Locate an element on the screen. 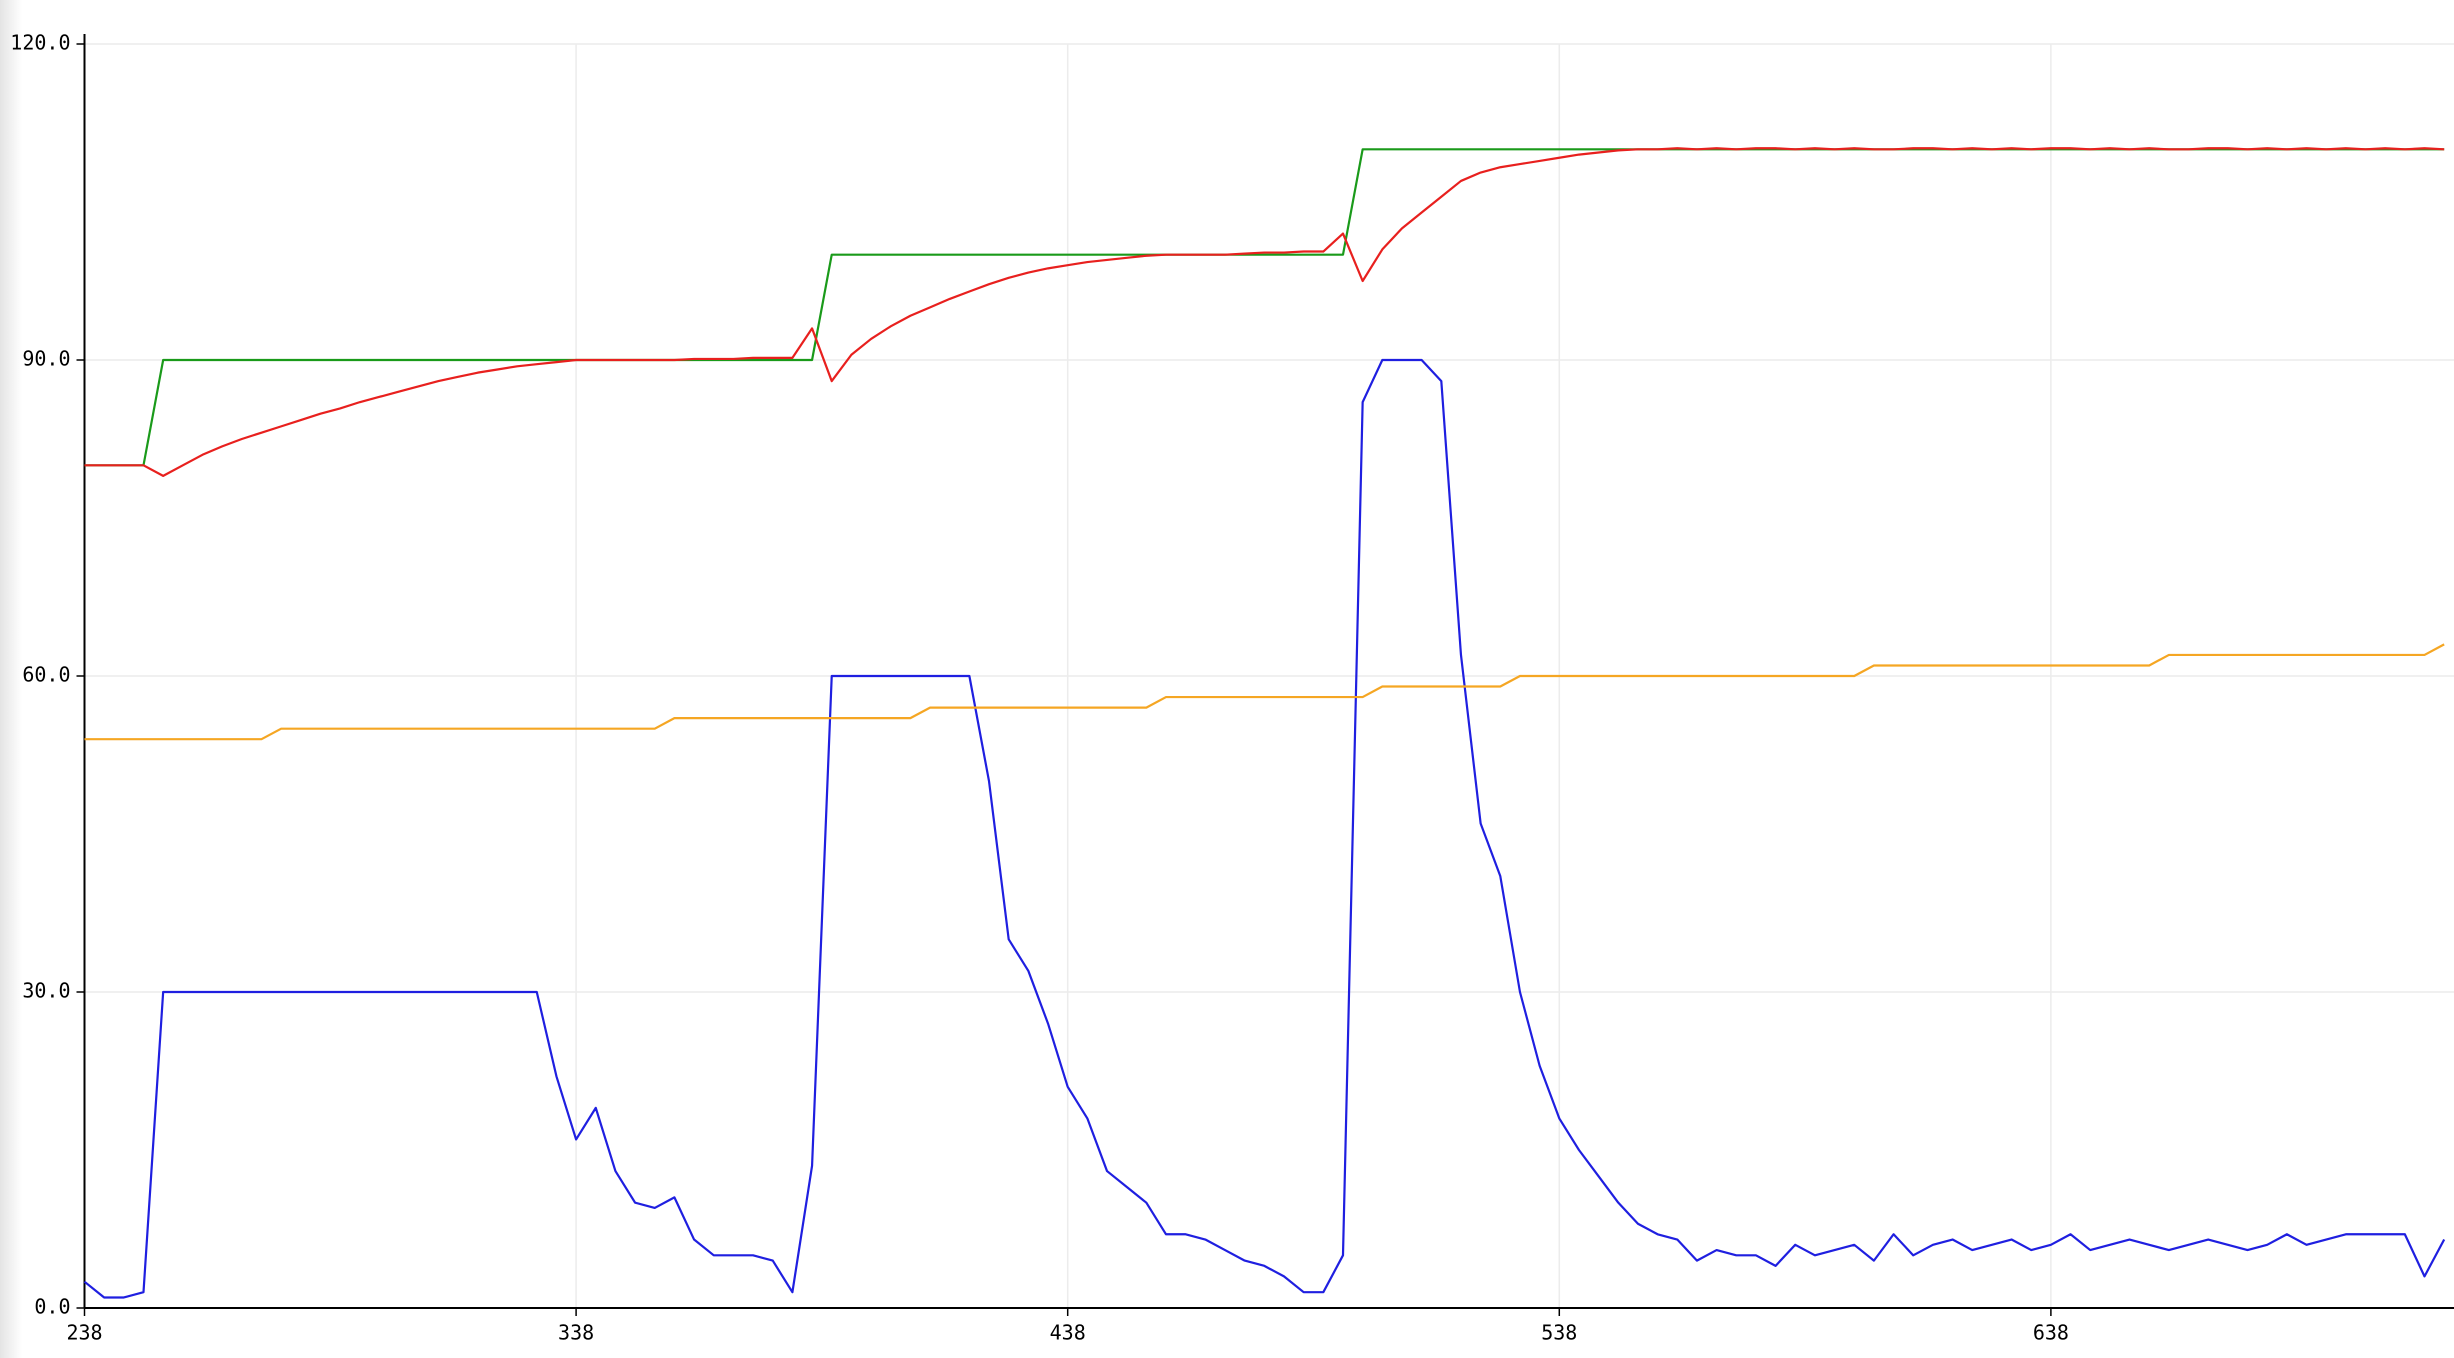  x-tick-label: 538 is located at coordinates (1559, 1333).